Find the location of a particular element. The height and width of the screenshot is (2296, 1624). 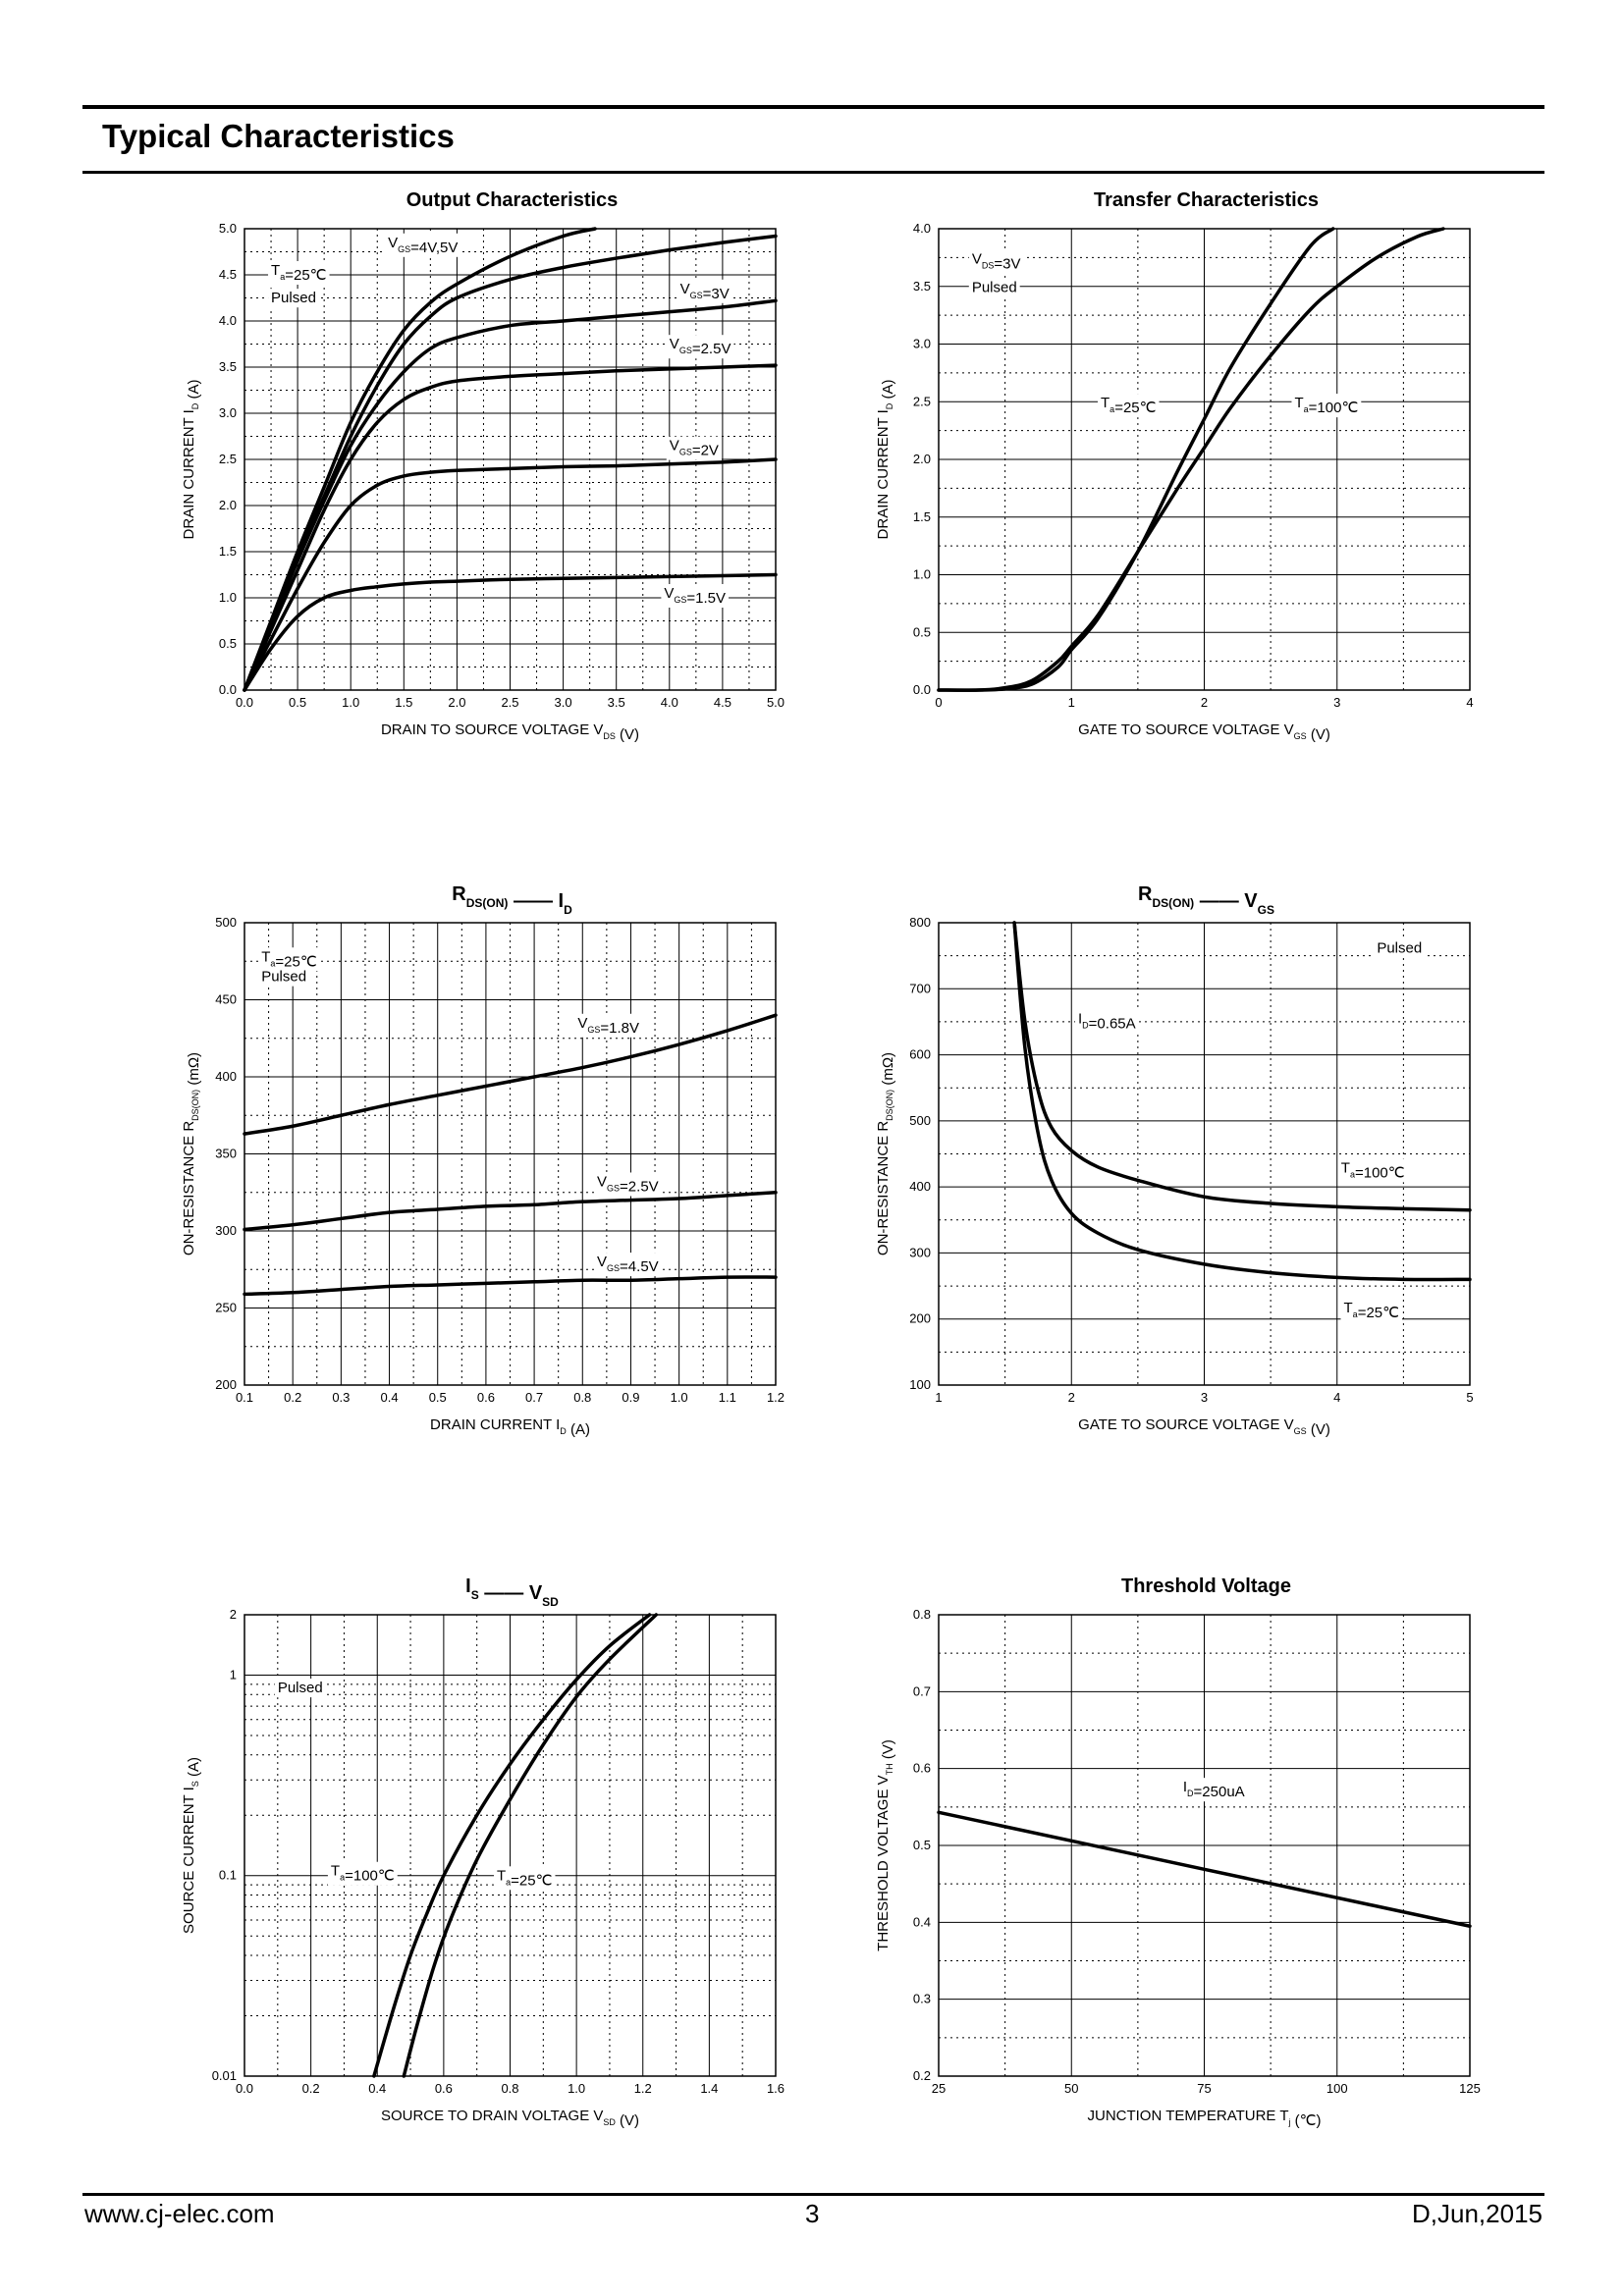

y-tick-label: 700 is located at coordinates (920, 988).